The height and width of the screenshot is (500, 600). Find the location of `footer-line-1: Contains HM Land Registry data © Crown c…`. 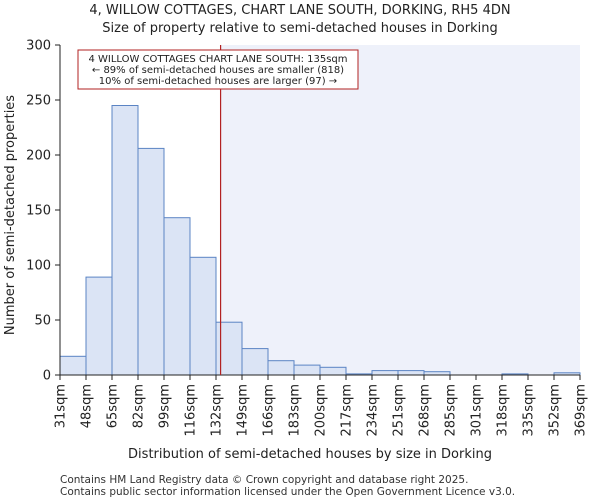

footer-line-1: Contains HM Land Registry data © Crown c… is located at coordinates (264, 480).